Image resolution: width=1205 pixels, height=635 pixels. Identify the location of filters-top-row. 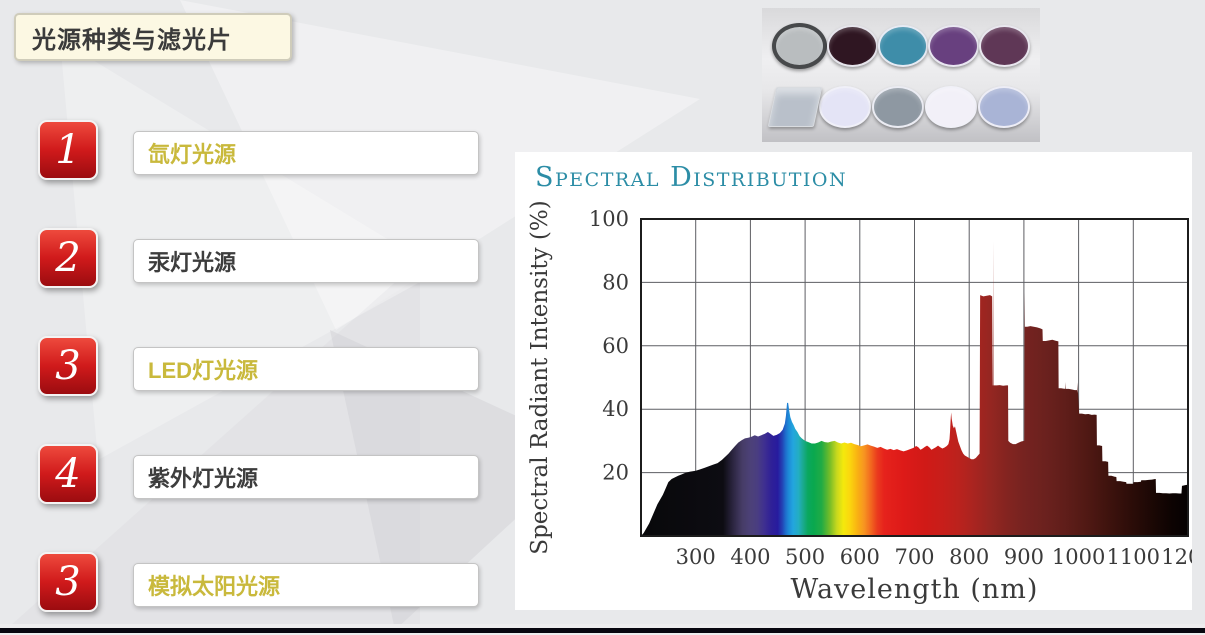
(901, 45).